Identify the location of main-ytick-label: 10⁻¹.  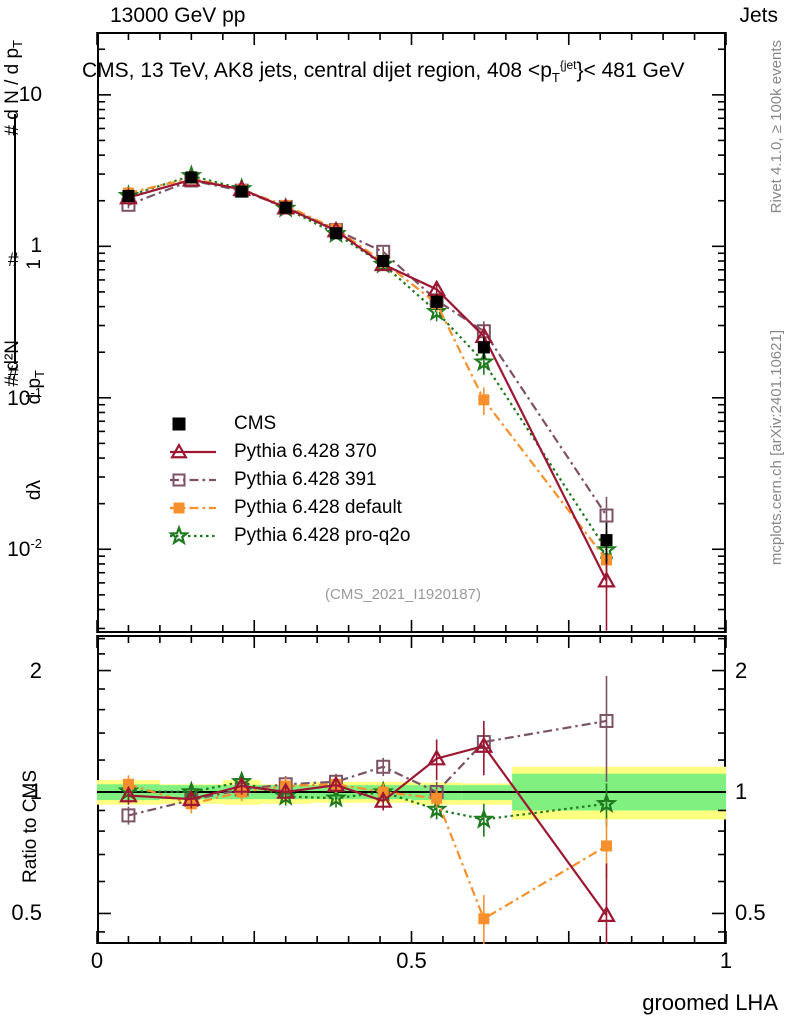
(24, 397).